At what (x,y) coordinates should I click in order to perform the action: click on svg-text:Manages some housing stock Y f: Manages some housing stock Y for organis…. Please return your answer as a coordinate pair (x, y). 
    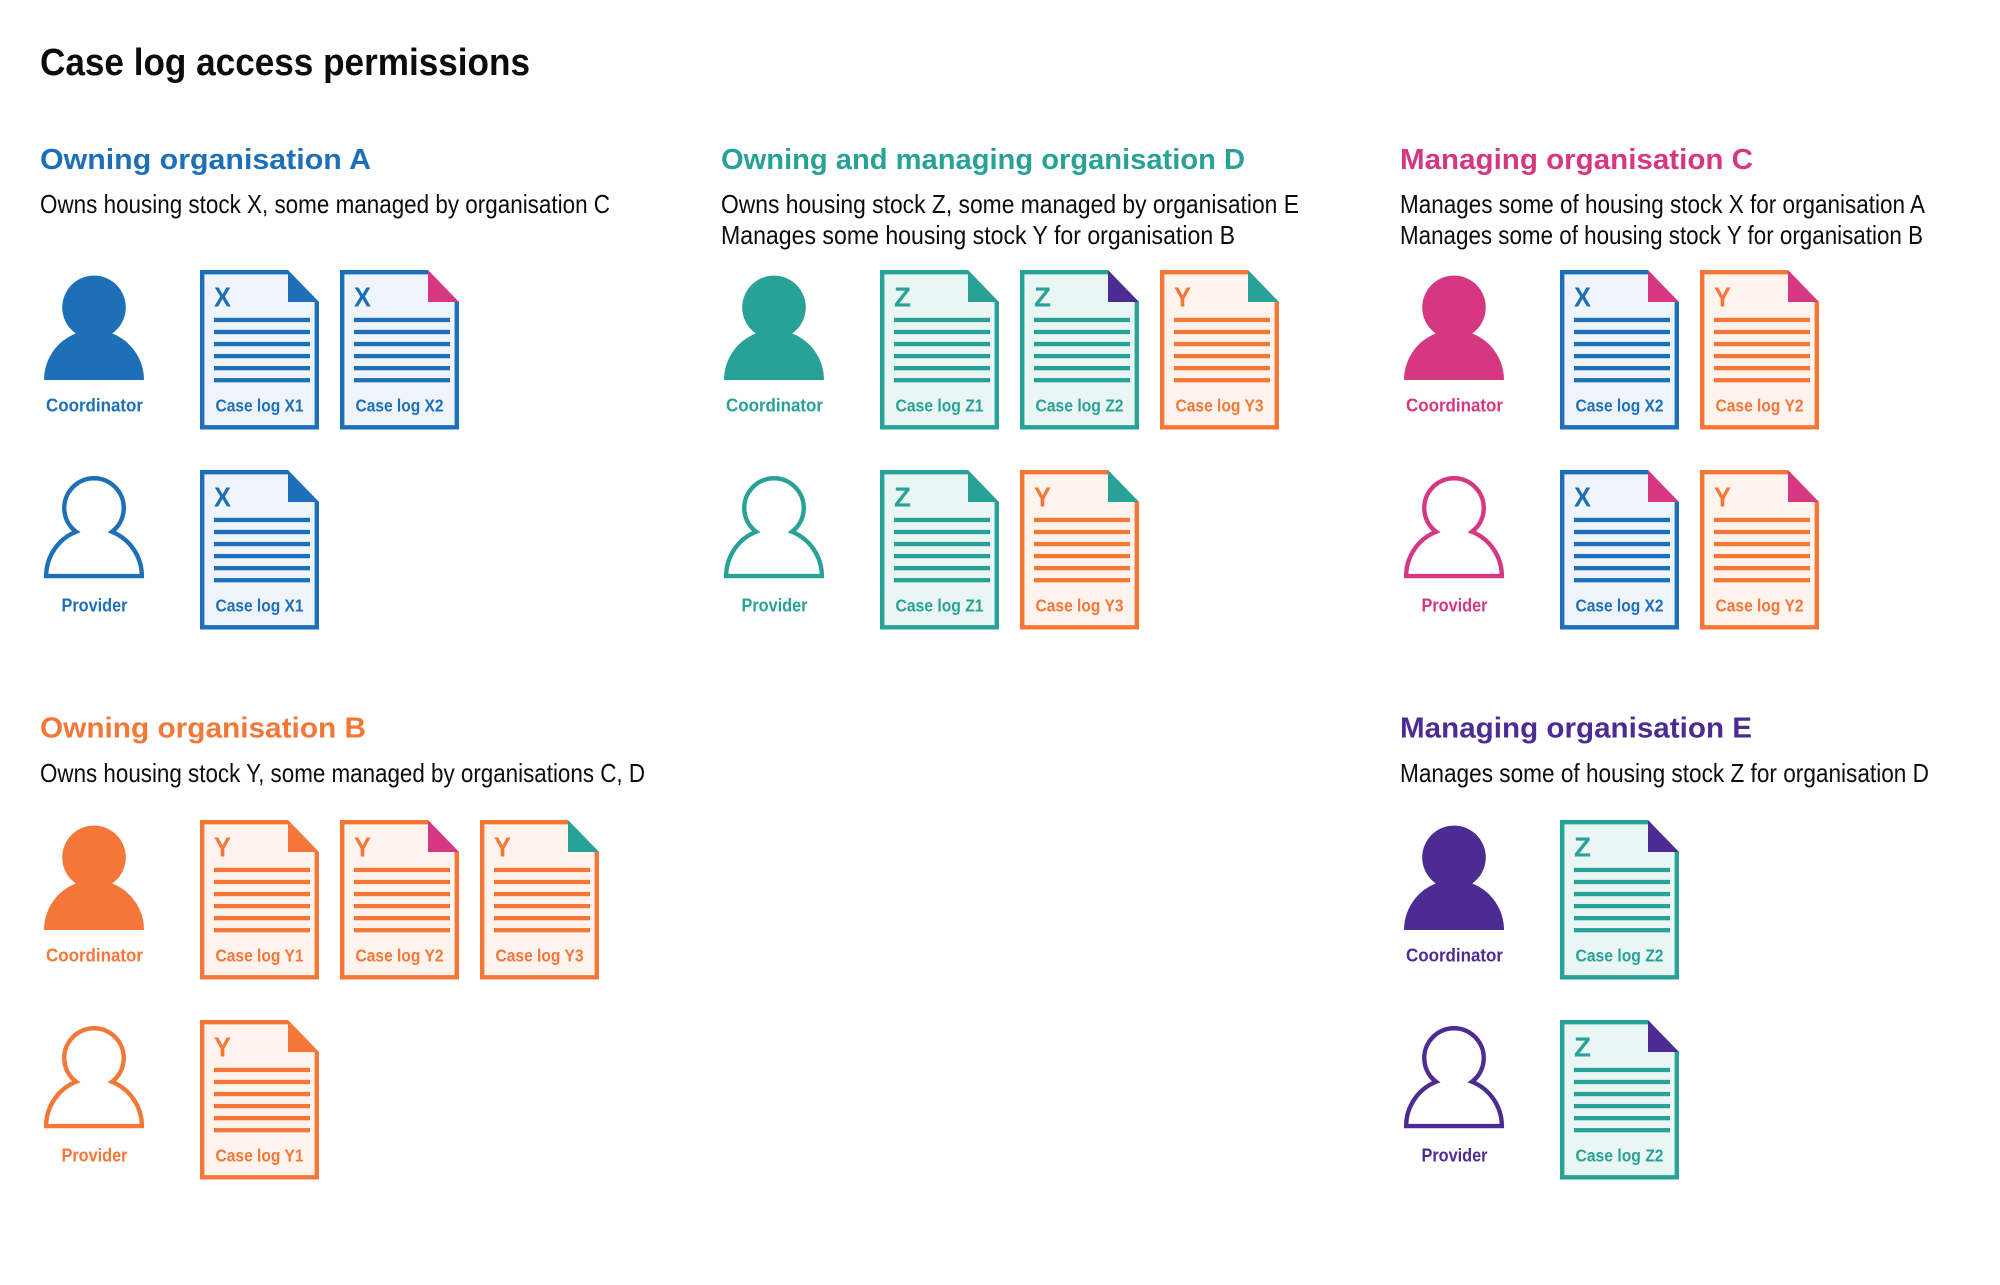
    Looking at the image, I should click on (978, 235).